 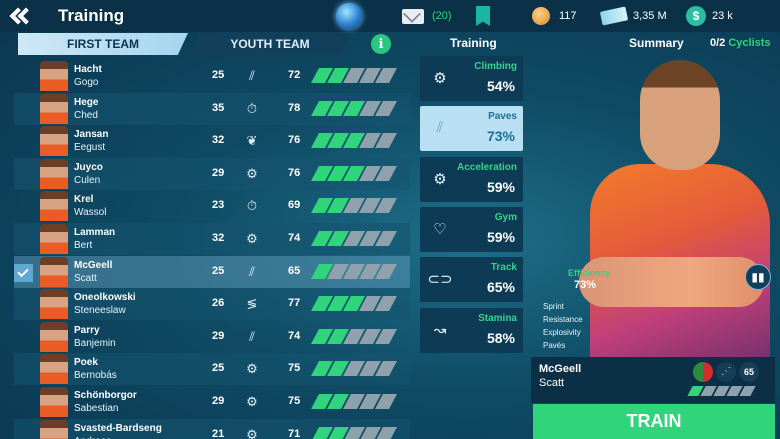 I want to click on tab-youth-team: YOUTH TEAM, so click(x=270, y=44).